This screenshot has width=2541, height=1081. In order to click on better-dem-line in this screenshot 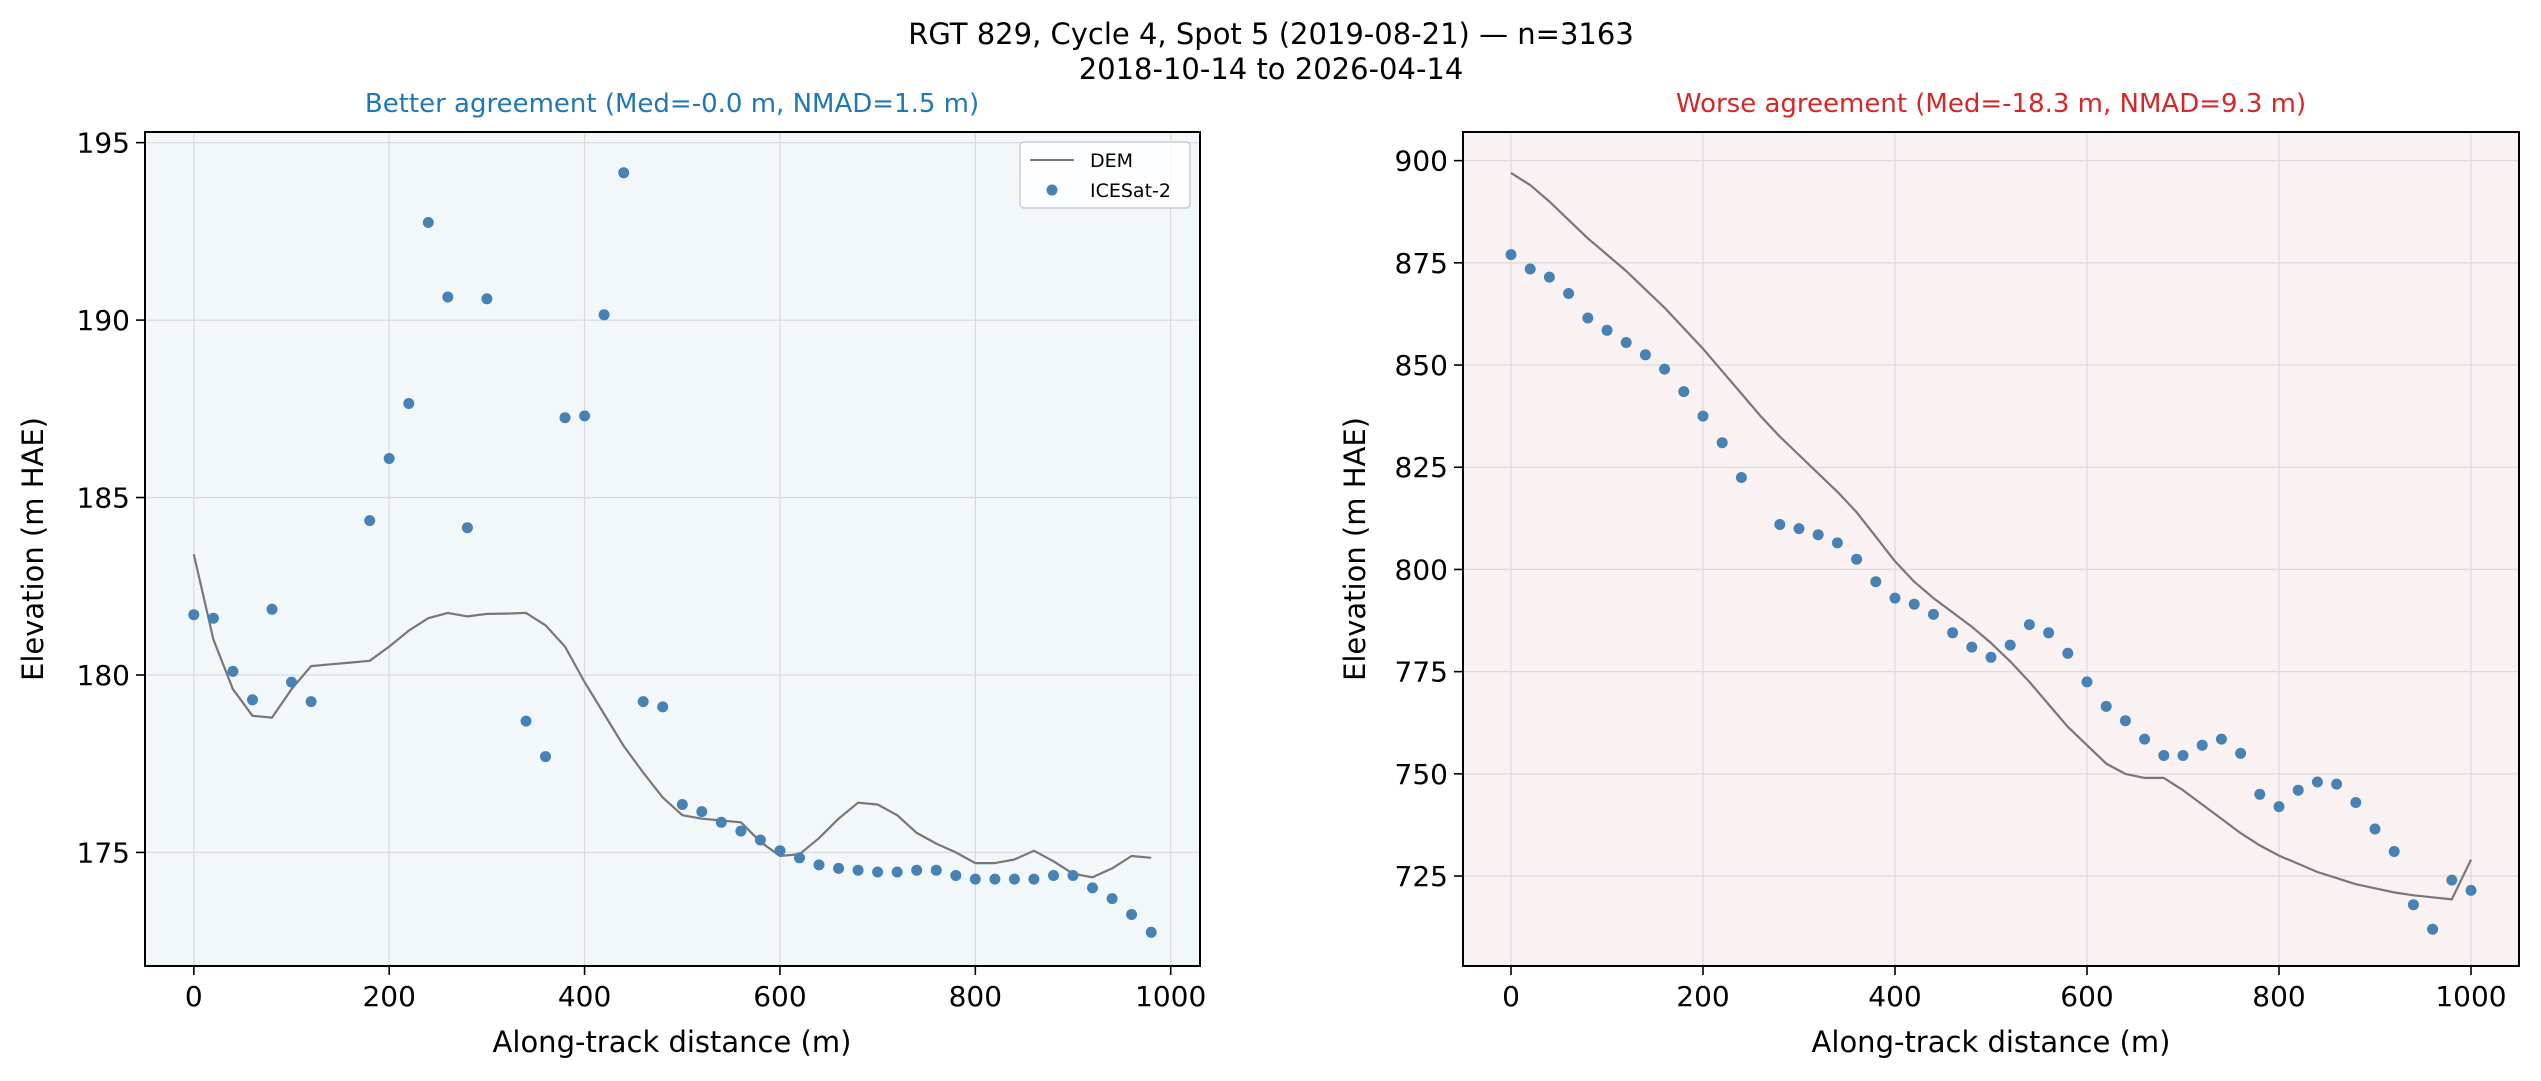, I will do `click(672, 716)`.